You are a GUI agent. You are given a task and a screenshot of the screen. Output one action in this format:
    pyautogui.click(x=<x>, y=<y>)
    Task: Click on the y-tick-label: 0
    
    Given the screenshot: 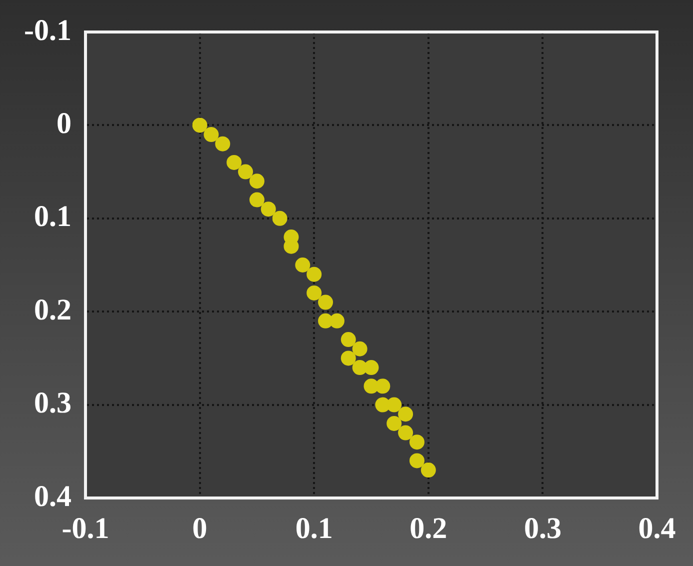 What is the action you would take?
    pyautogui.click(x=64, y=123)
    